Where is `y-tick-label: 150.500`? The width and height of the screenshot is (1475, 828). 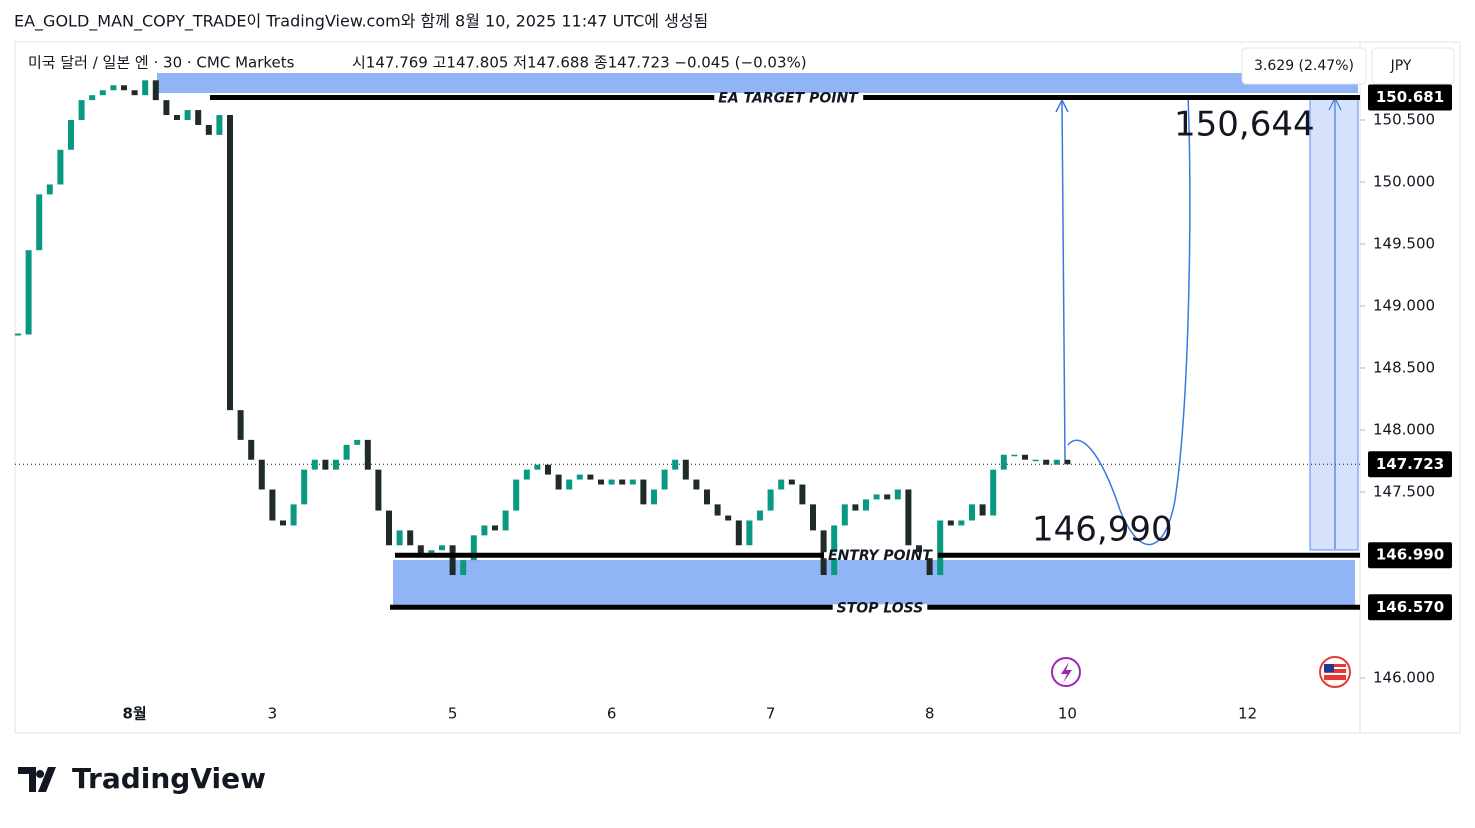
y-tick-label: 150.500 is located at coordinates (1404, 119).